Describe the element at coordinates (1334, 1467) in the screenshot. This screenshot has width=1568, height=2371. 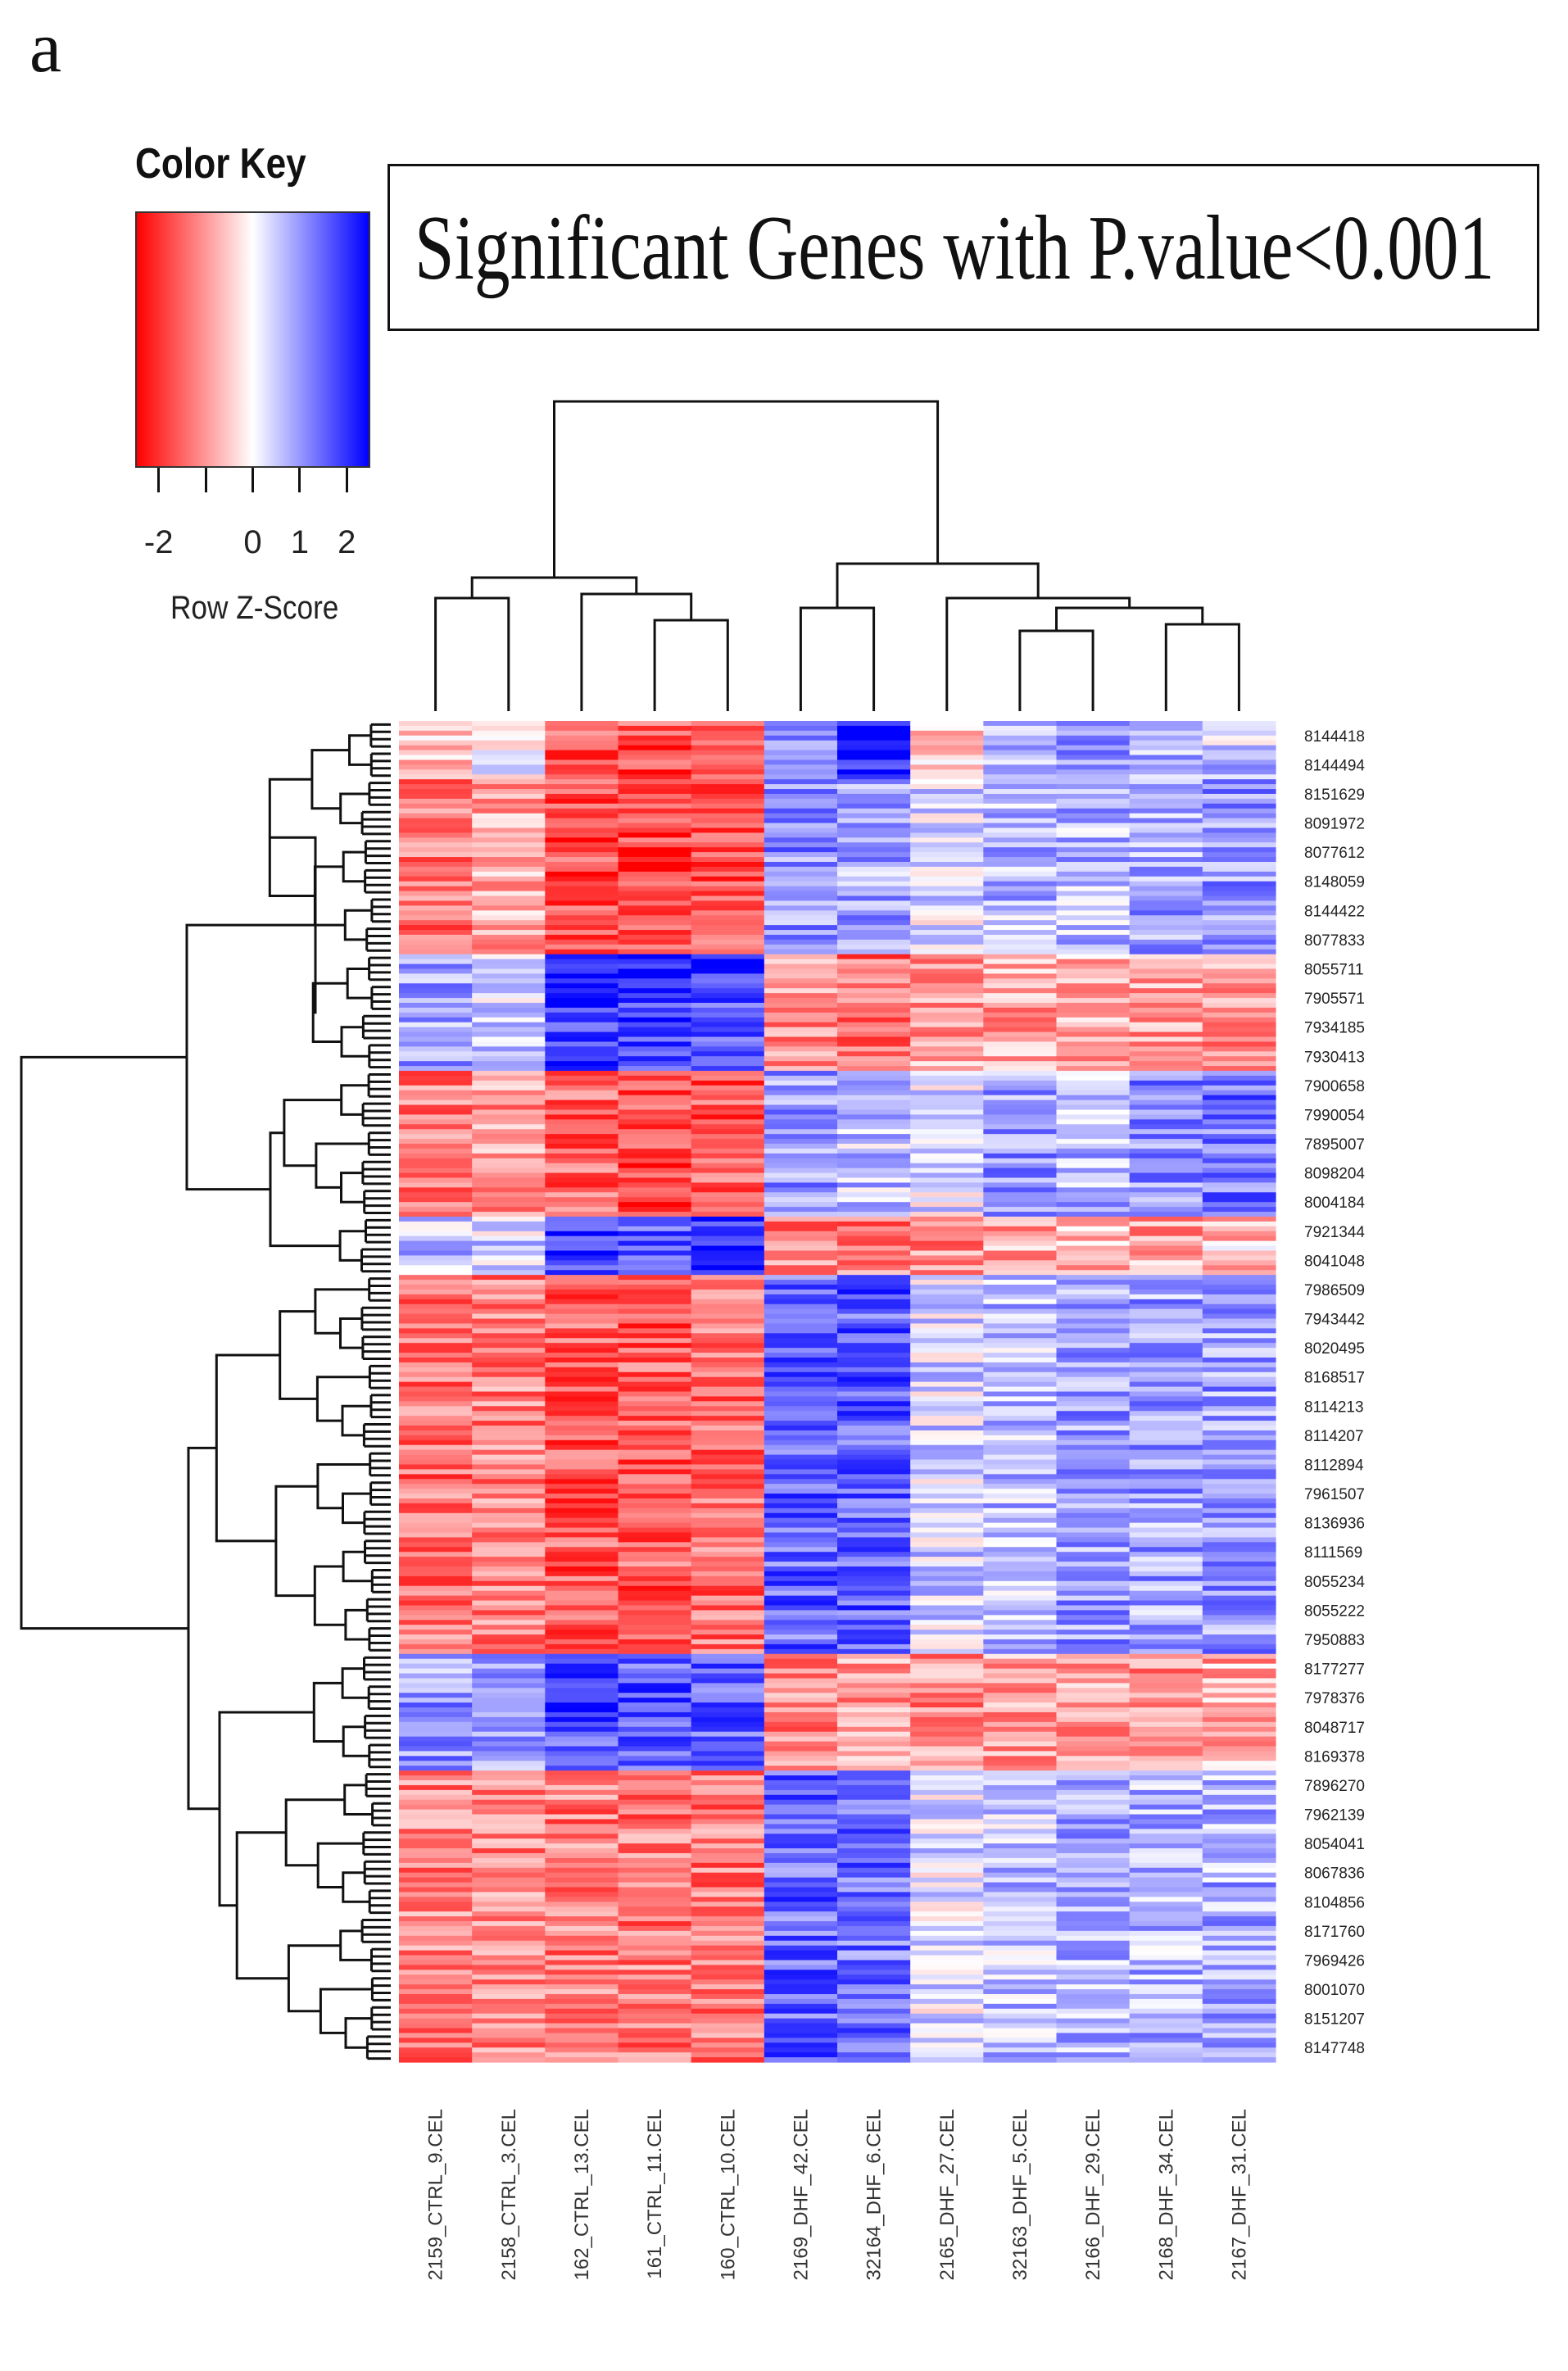
I see `row-label: 8112894` at that location.